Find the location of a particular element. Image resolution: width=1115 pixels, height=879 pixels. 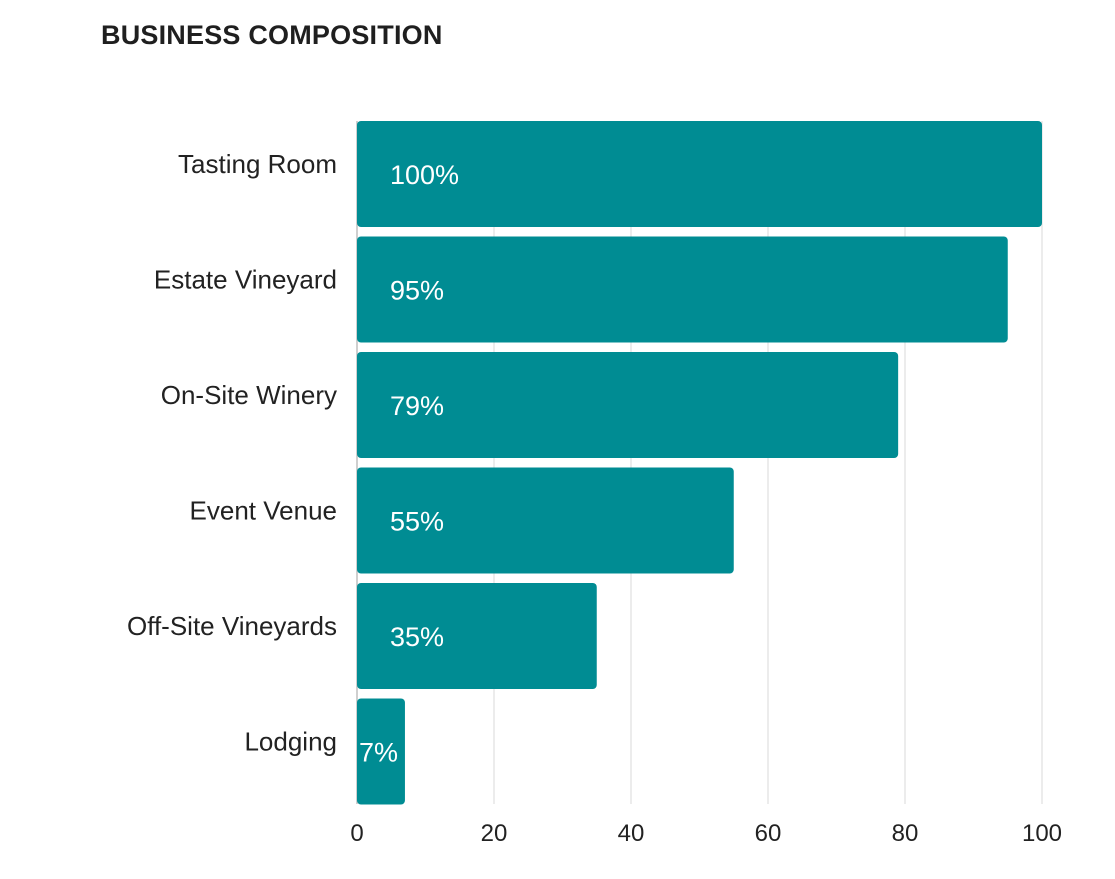

bar-estate-vineyard is located at coordinates (682, 289).